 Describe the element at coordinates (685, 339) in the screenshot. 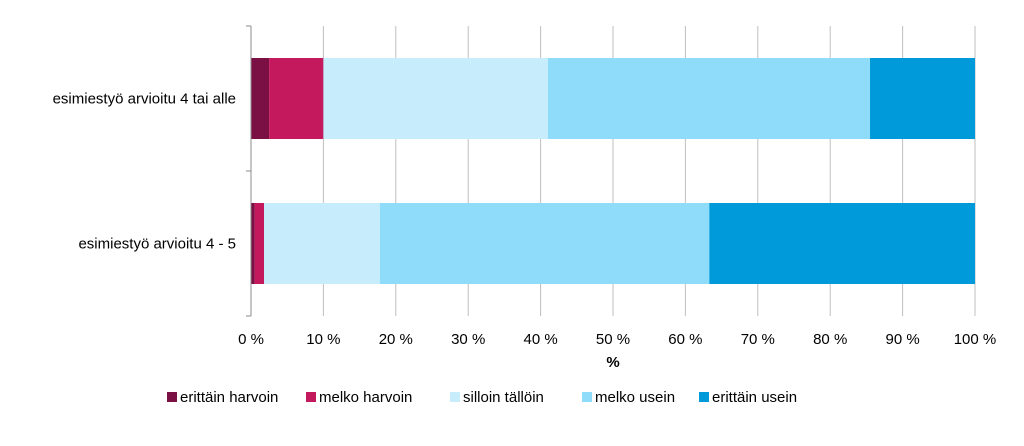

I see `x-tick-label: 60 %` at that location.